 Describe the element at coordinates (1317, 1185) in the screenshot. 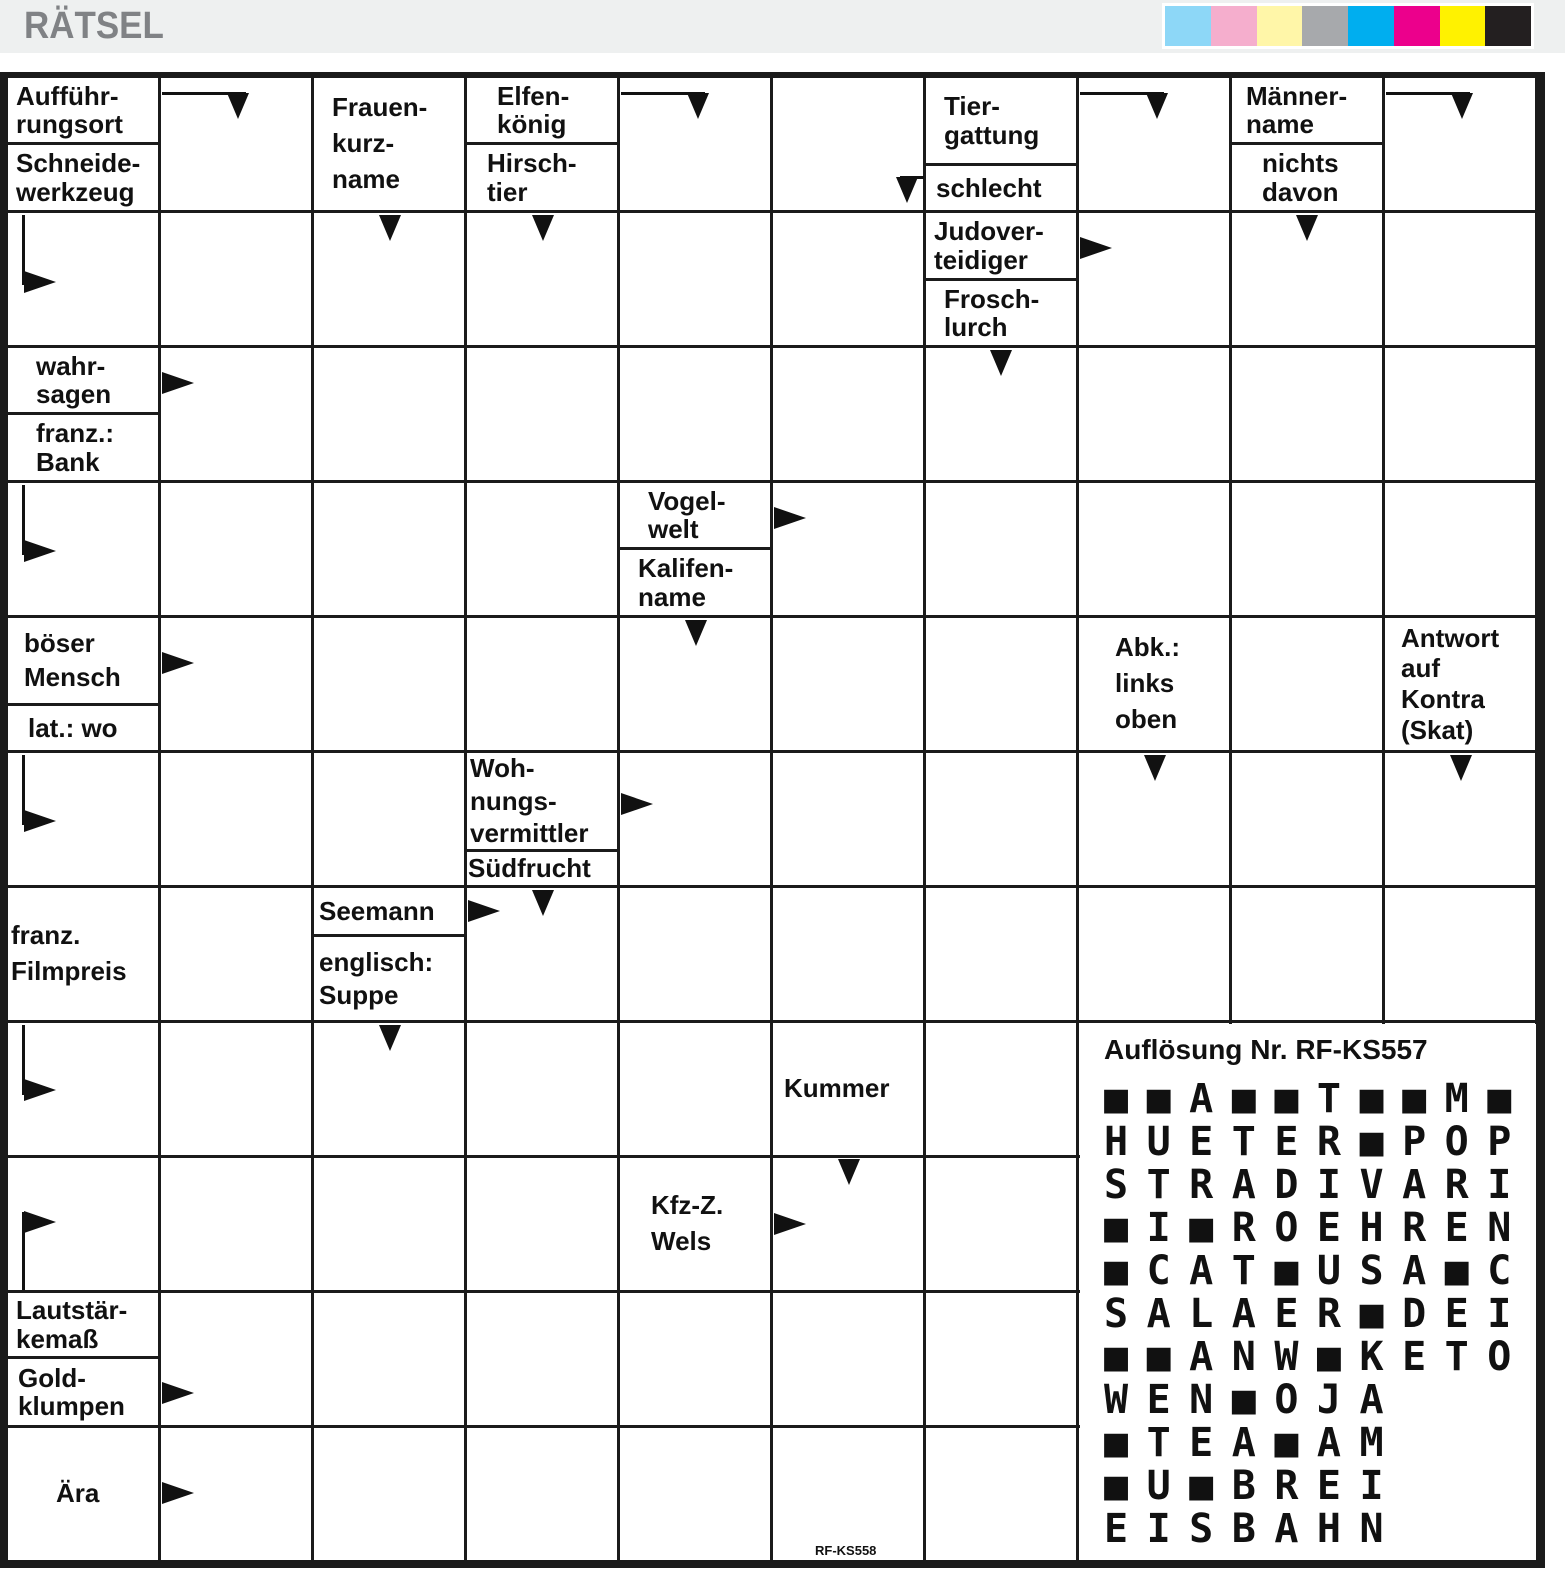

I see `solution-row: STRADIVARI` at that location.